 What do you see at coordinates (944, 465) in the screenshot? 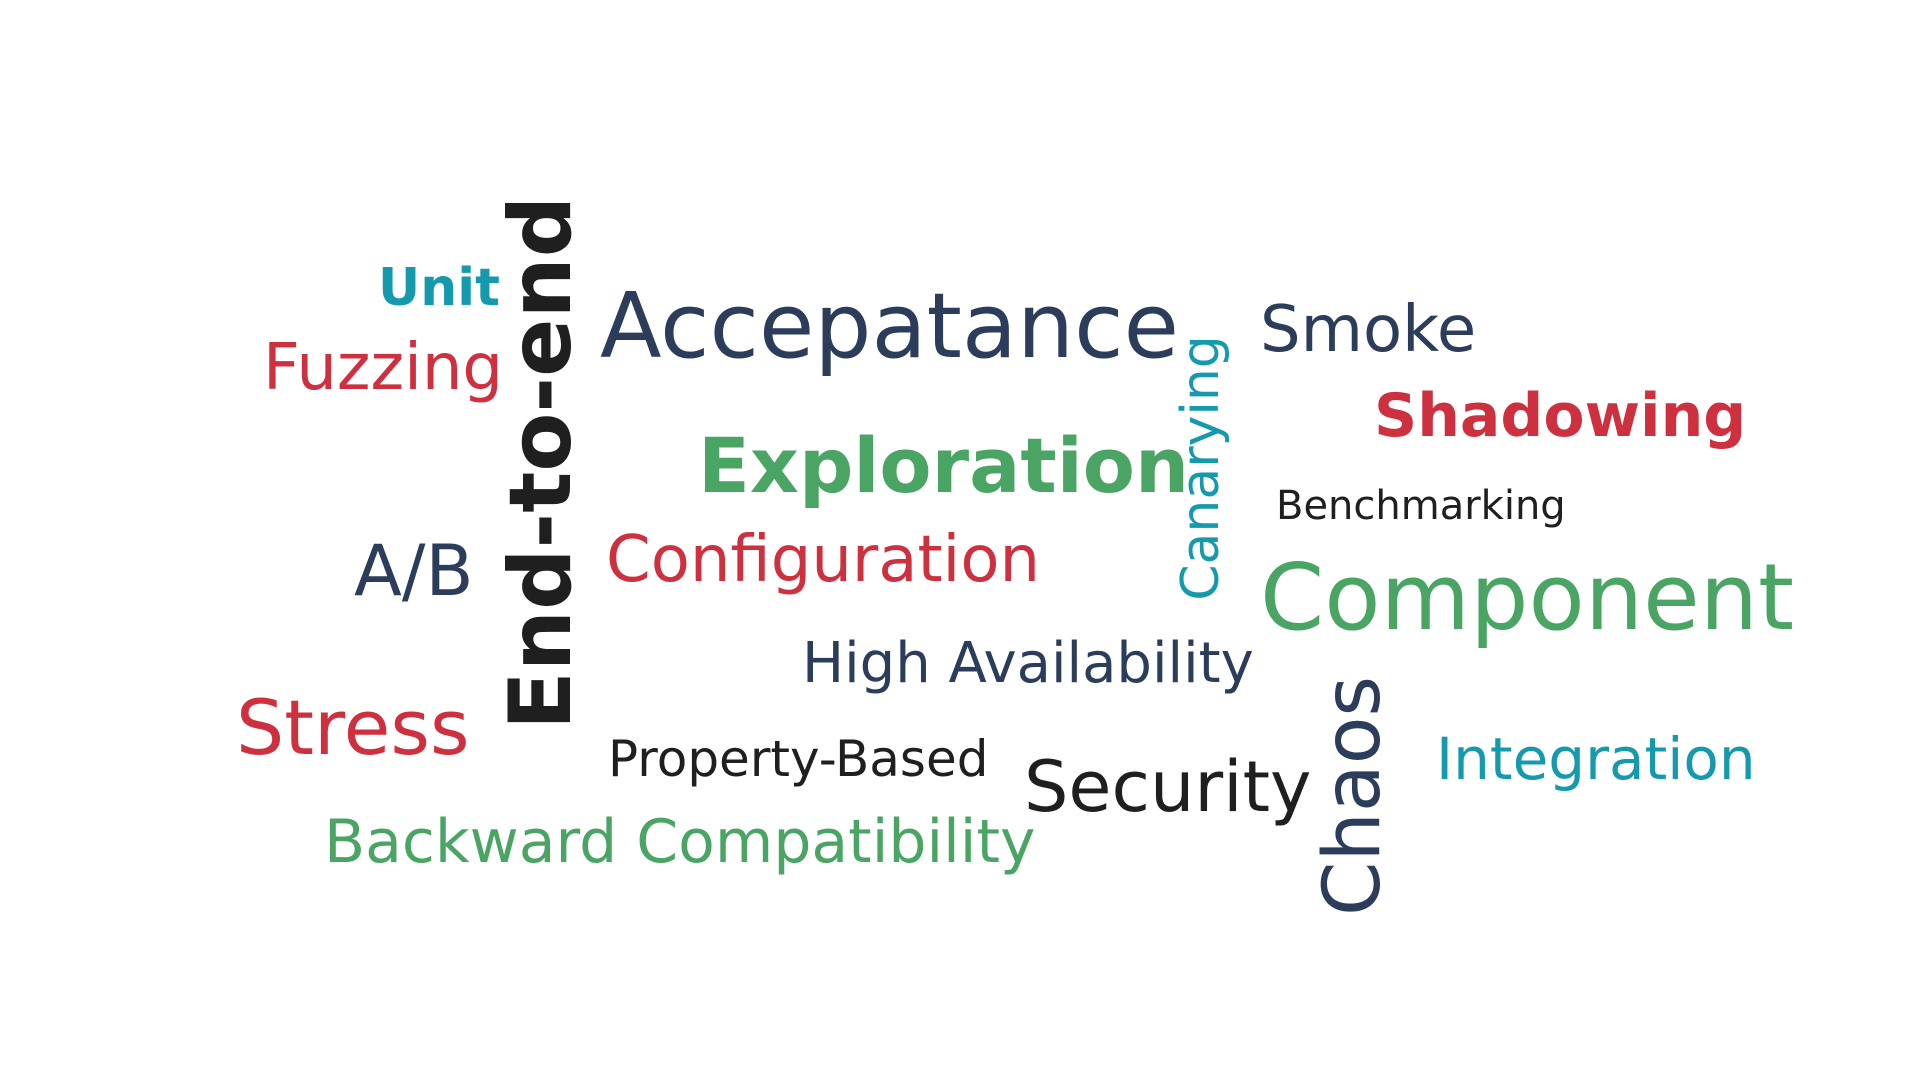
I see `word-exploration: Exploration` at bounding box center [944, 465].